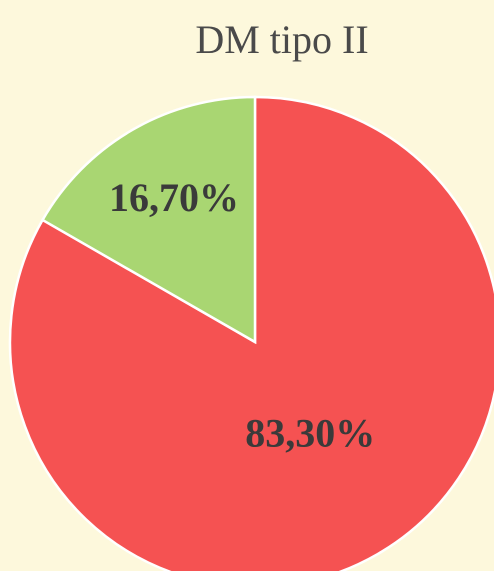 Image resolution: width=494 pixels, height=571 pixels. I want to click on slice-label: 16,70%, so click(174, 197).